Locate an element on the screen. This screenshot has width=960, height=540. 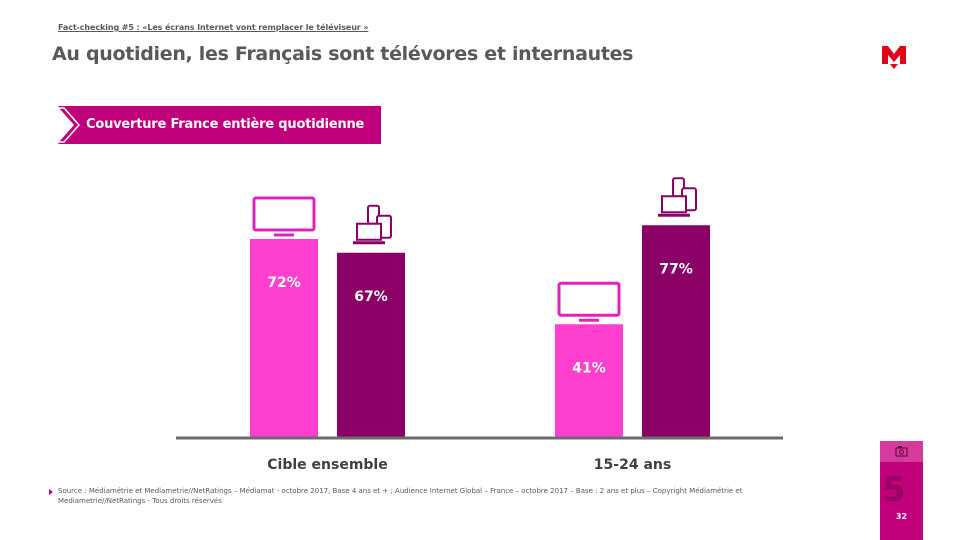
category-label: Cible ensemble is located at coordinates (327, 465).